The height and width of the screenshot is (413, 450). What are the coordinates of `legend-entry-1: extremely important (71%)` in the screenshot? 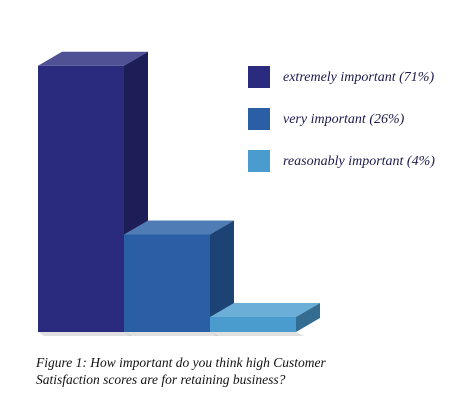 It's located at (341, 77).